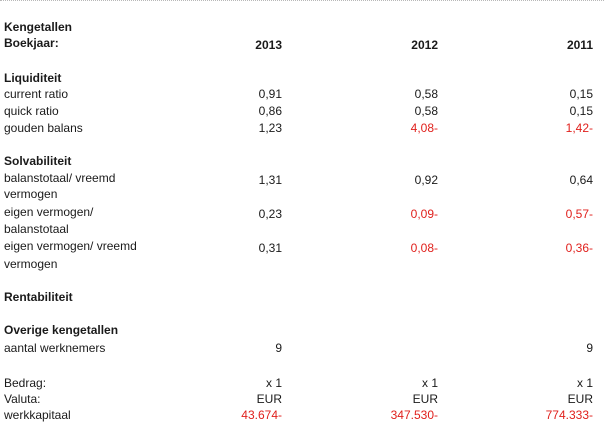 Image resolution: width=604 pixels, height=432 pixels. I want to click on row-label-eigen-vermogen-vreemd: eigen vermogen/ vreemd, so click(70, 246).